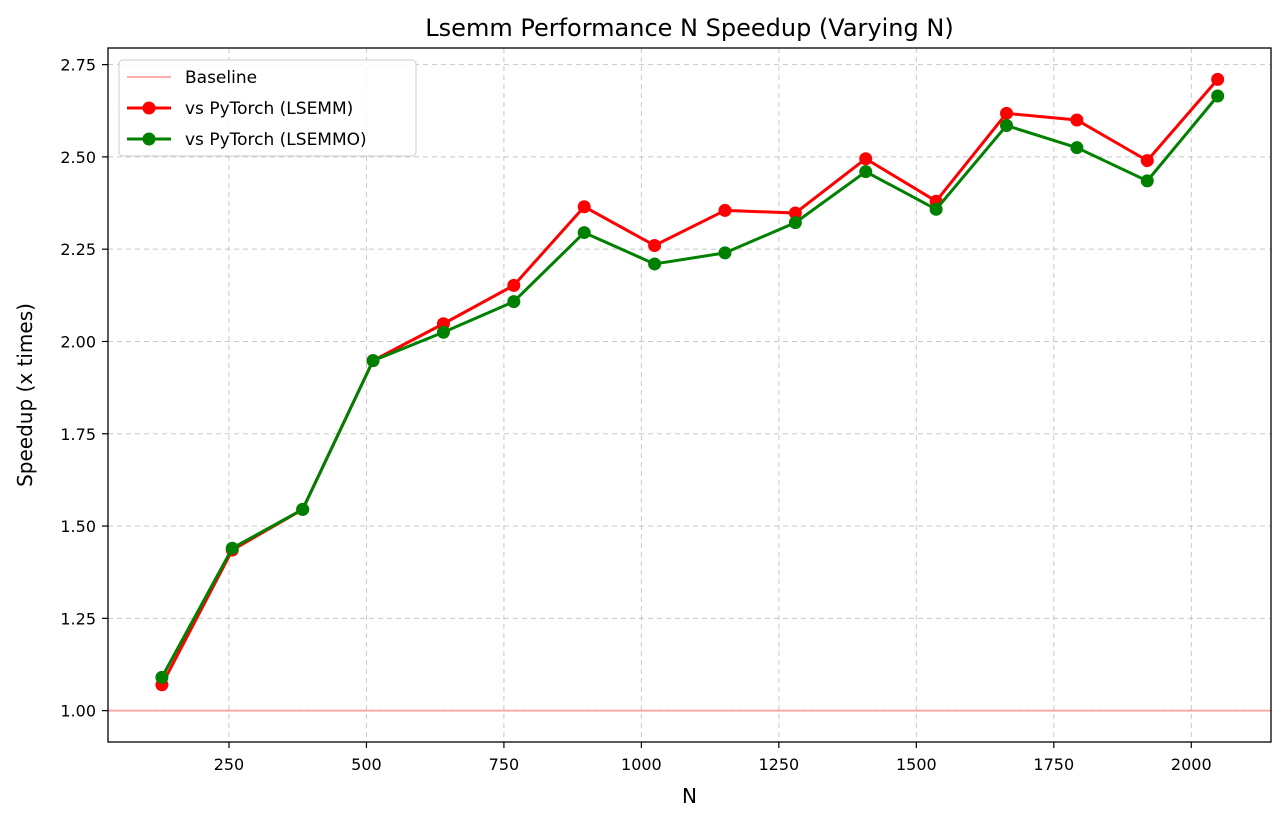 The height and width of the screenshot is (824, 1285). Describe the element at coordinates (78, 434) in the screenshot. I see `y-tick-label: 1.75` at that location.